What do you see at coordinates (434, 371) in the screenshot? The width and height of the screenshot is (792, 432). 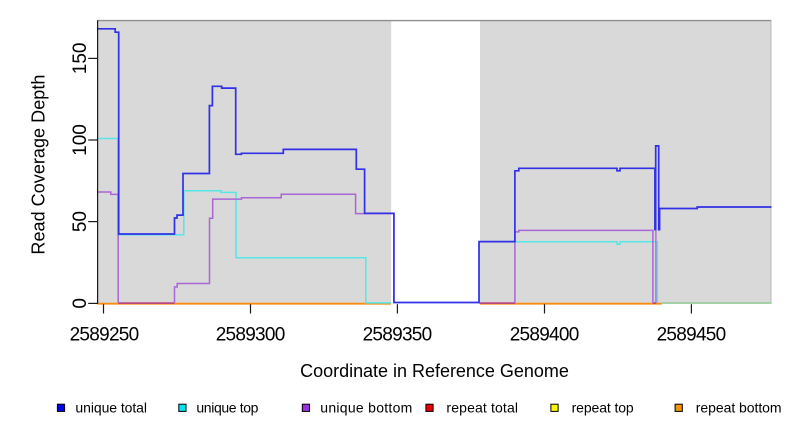 I see `svg-text: Coordinate in Reference Genome` at bounding box center [434, 371].